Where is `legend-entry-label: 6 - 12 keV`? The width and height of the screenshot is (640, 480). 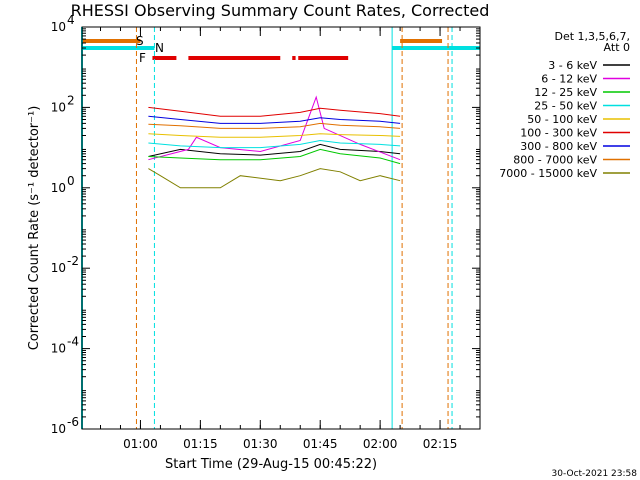 legend-entry-label: 6 - 12 keV is located at coordinates (569, 79).